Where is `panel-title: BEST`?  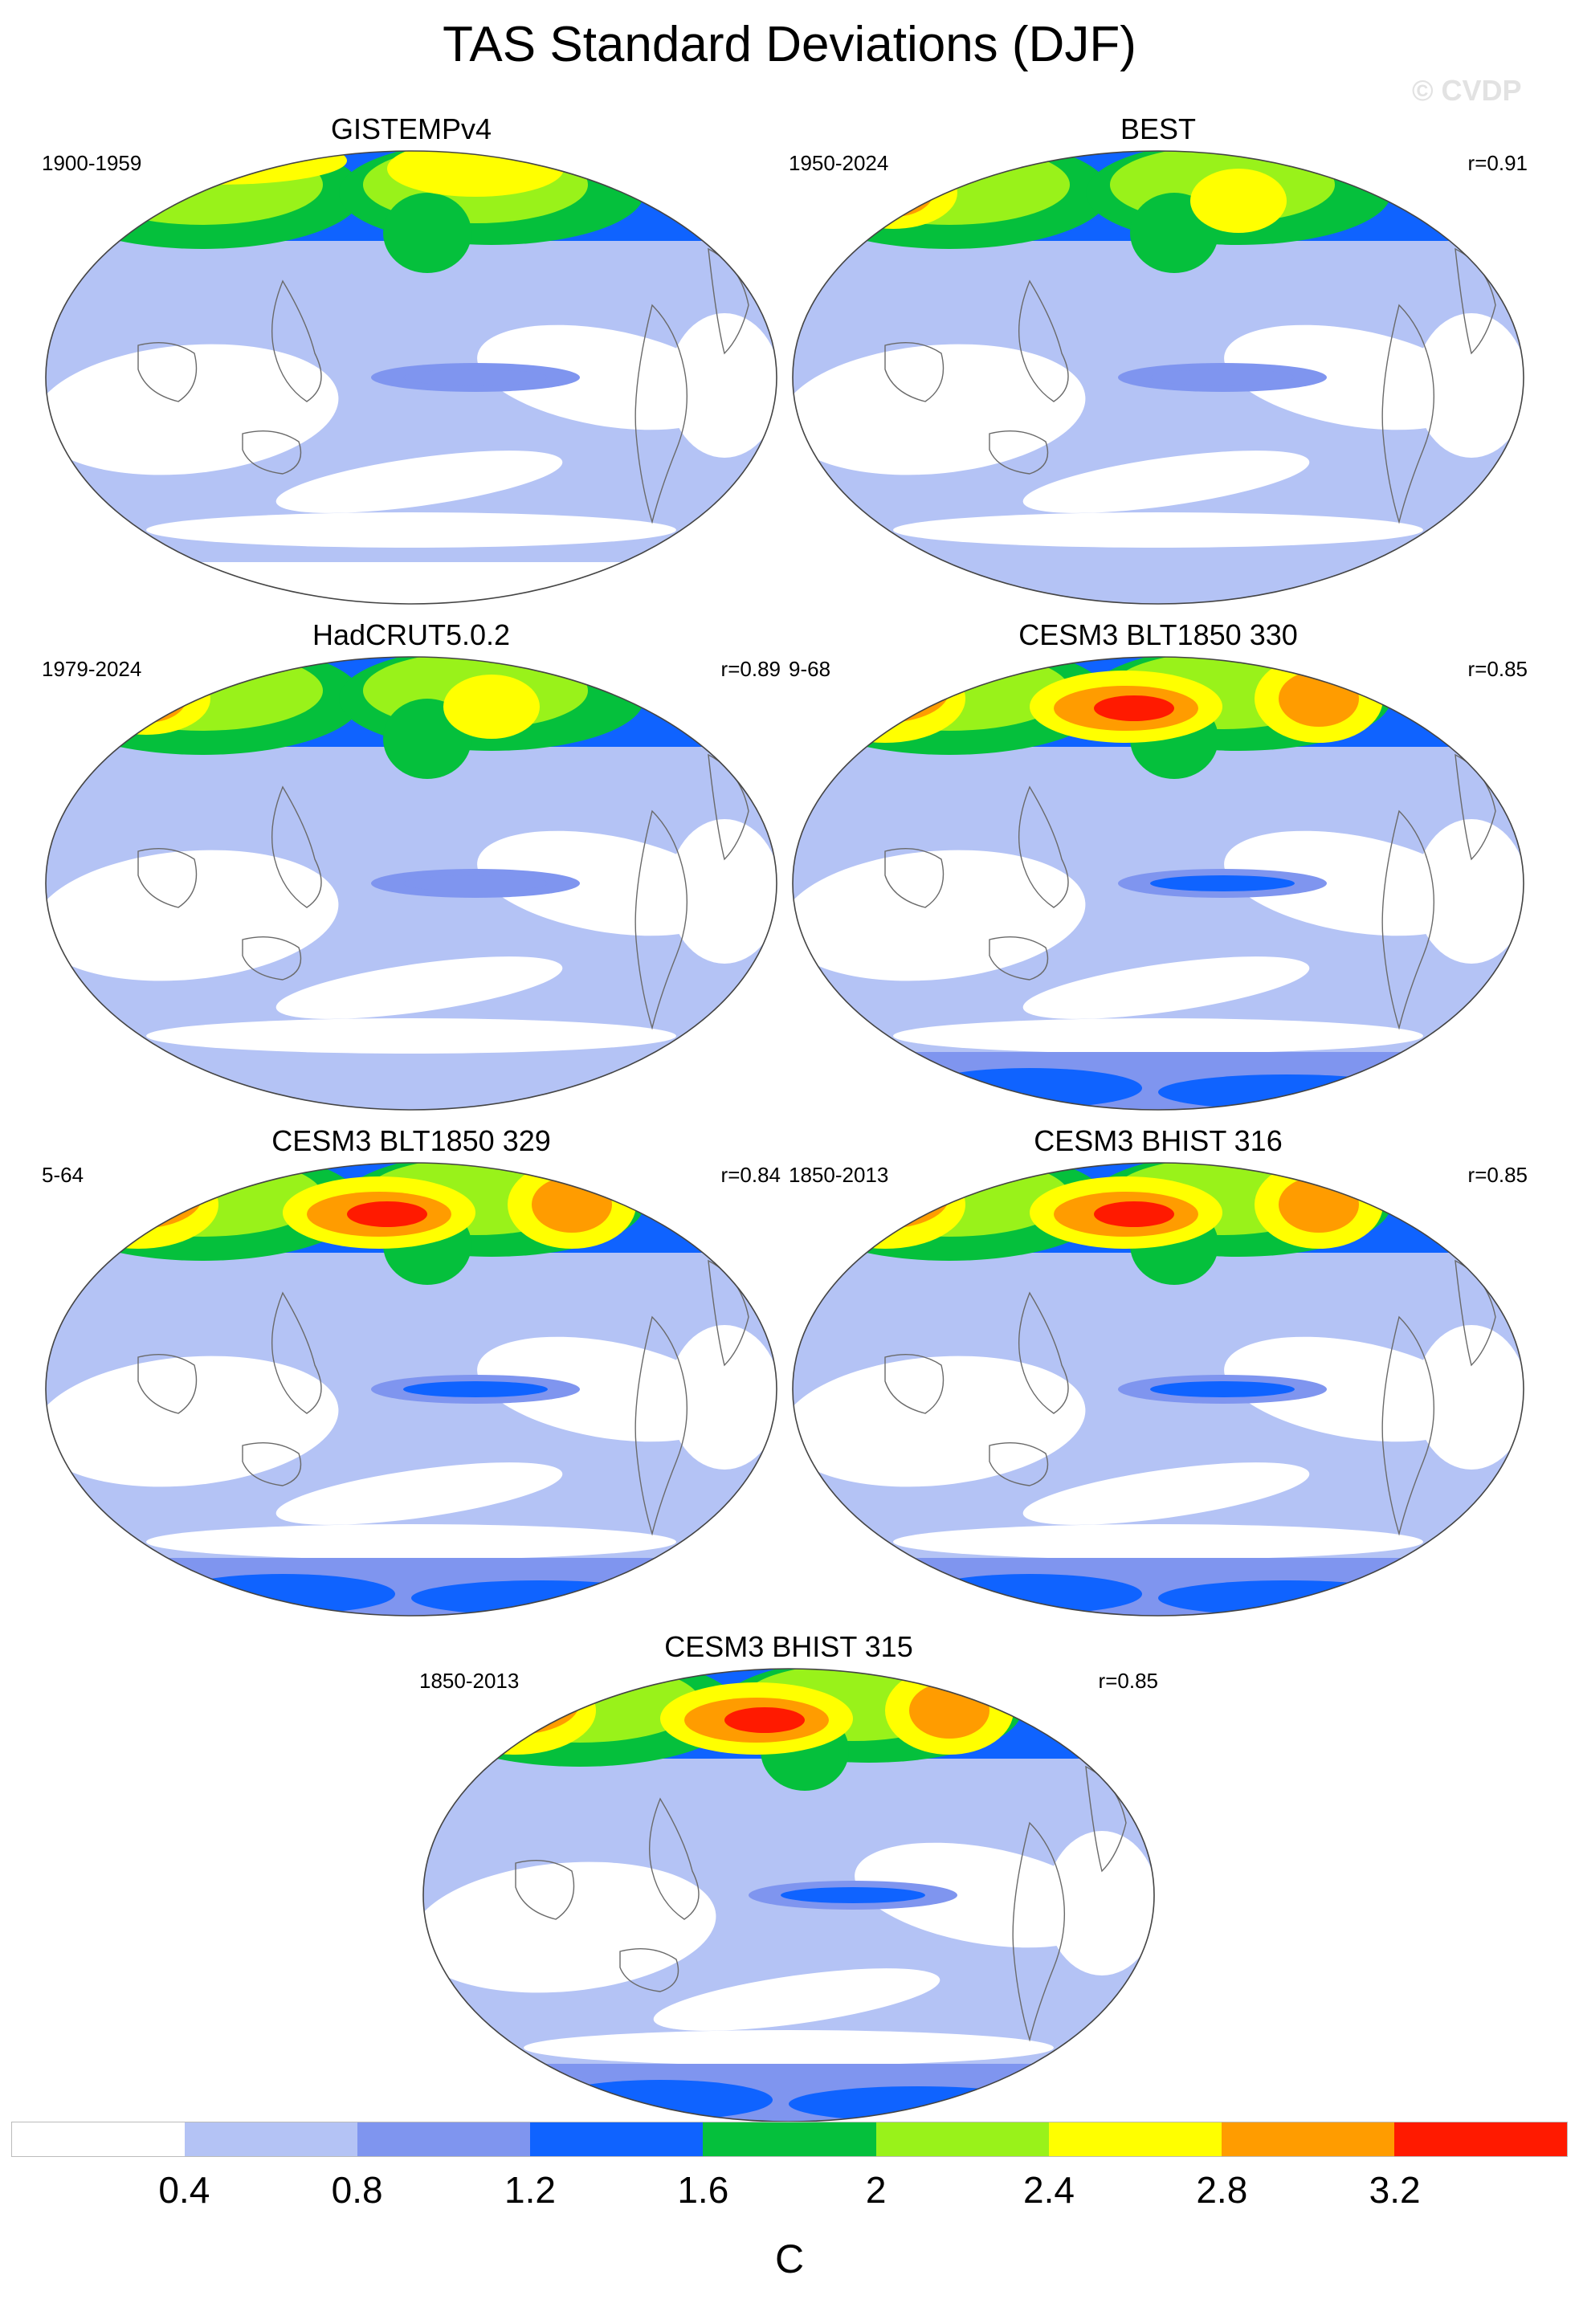 panel-title: BEST is located at coordinates (1158, 129).